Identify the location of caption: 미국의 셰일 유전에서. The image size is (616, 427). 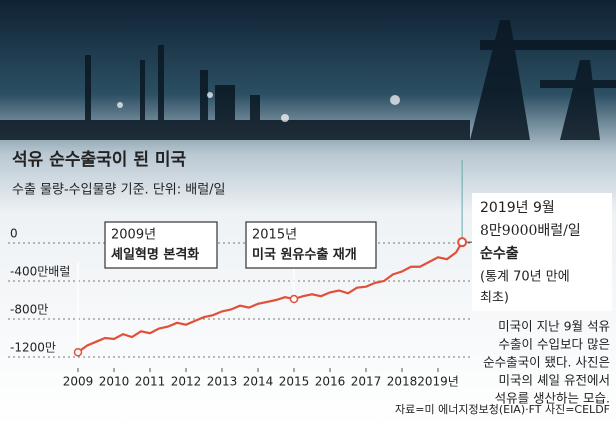
(554, 380).